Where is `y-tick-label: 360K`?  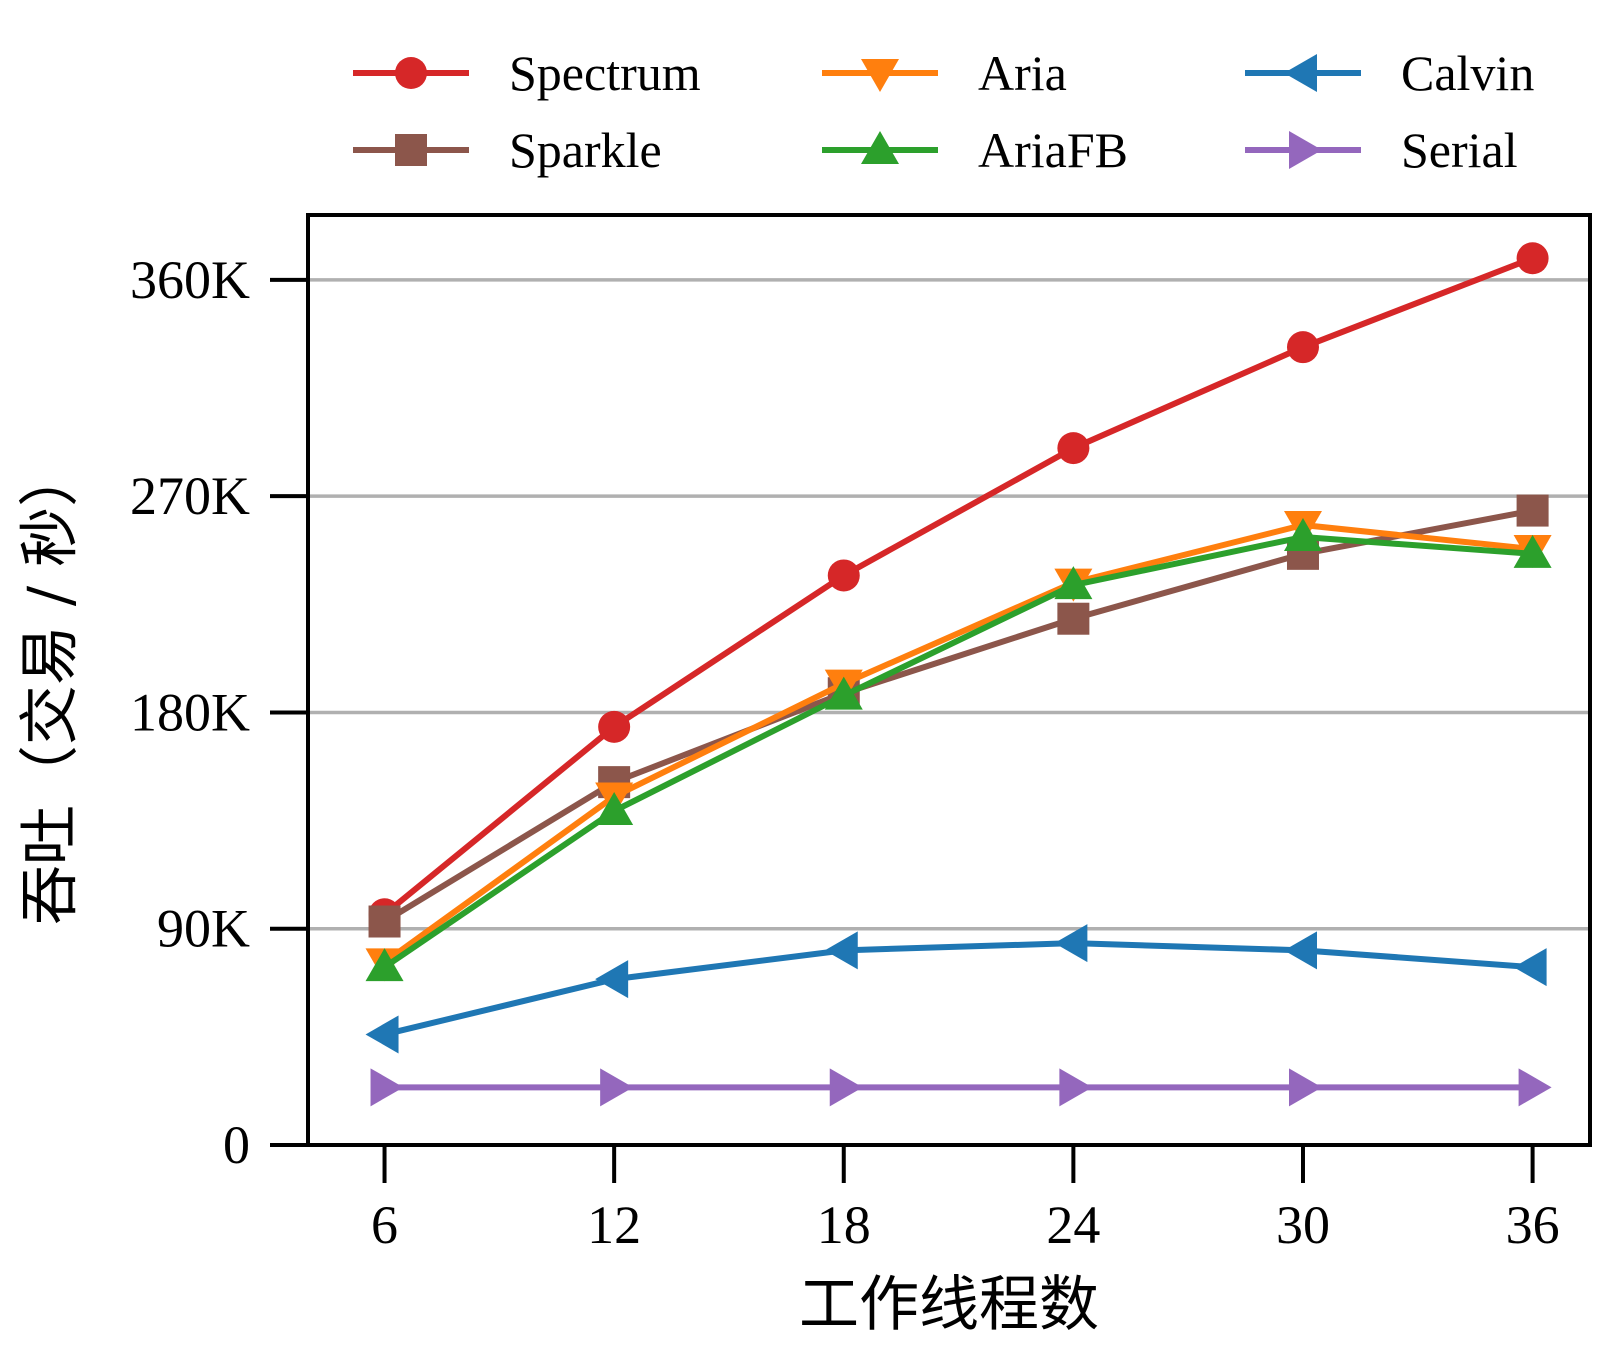 y-tick-label: 360K is located at coordinates (190, 280).